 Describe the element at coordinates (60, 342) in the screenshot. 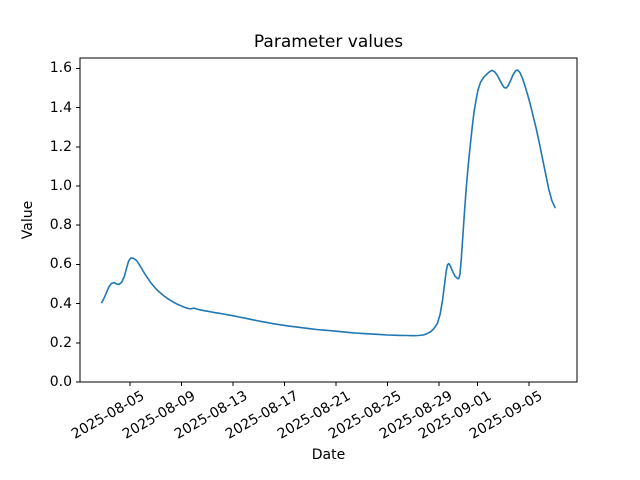

I see `y-tick-label: 0.2` at that location.